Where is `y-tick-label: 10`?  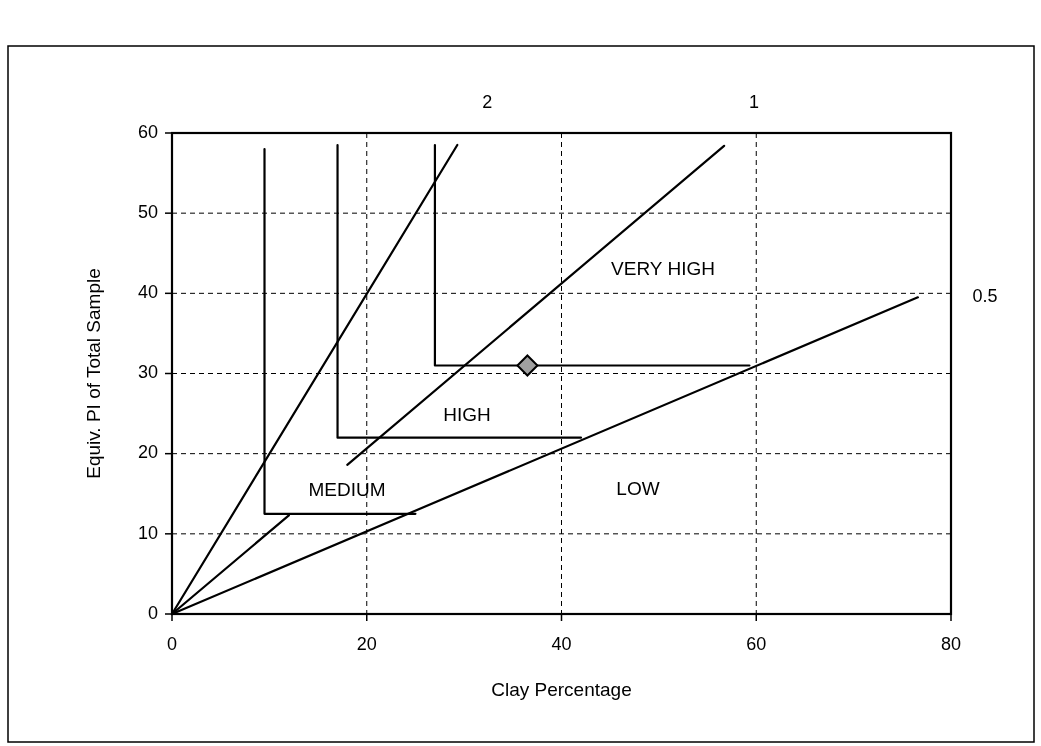 y-tick-label: 10 is located at coordinates (147, 532).